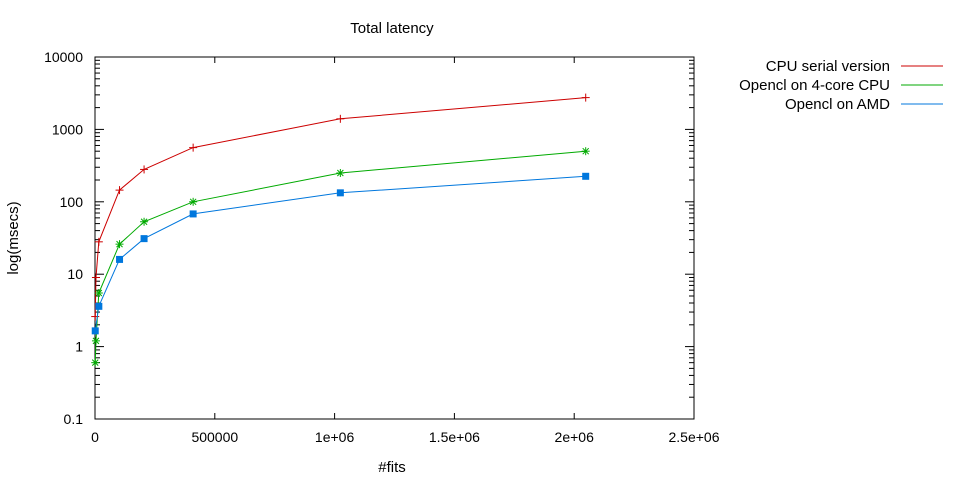 Image resolution: width=960 pixels, height=480 pixels. What do you see at coordinates (392, 28) in the screenshot?
I see `chart-title: Total latency` at bounding box center [392, 28].